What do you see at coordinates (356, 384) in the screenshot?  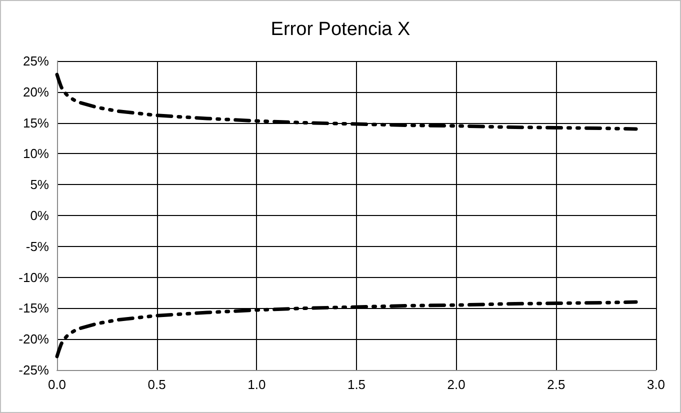 I see `x-tick-label: 1.5` at bounding box center [356, 384].